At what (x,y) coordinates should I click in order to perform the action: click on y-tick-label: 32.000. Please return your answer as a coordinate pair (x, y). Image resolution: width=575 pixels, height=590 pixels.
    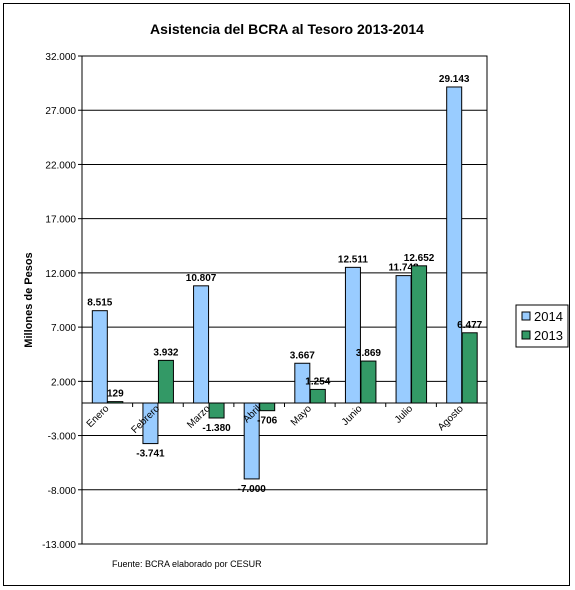
    Looking at the image, I should click on (60, 57).